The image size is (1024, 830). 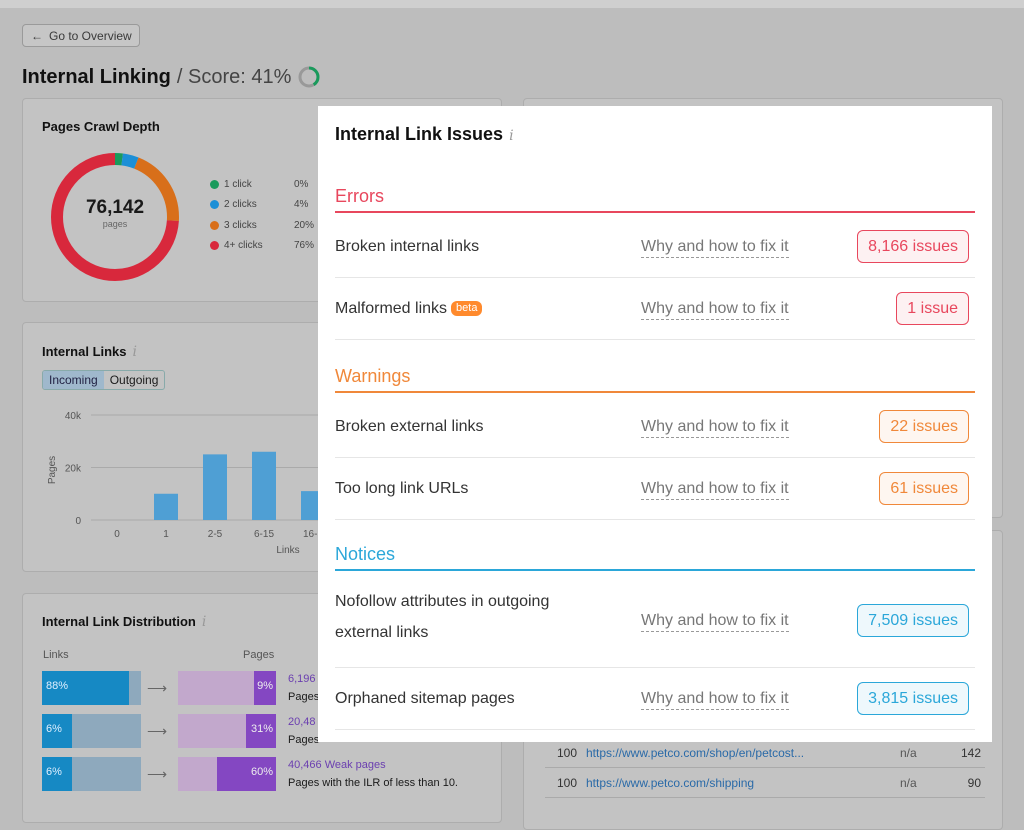 What do you see at coordinates (115, 217) in the screenshot?
I see `donut-slice` at bounding box center [115, 217].